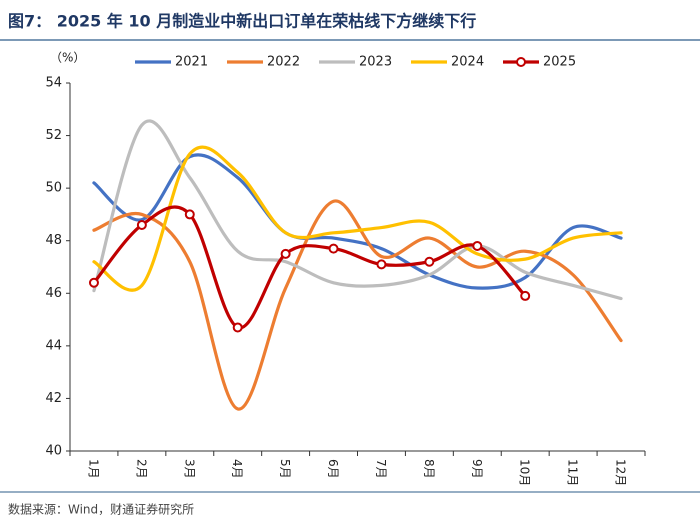  I want to click on legend-label: 2023, so click(375, 62).